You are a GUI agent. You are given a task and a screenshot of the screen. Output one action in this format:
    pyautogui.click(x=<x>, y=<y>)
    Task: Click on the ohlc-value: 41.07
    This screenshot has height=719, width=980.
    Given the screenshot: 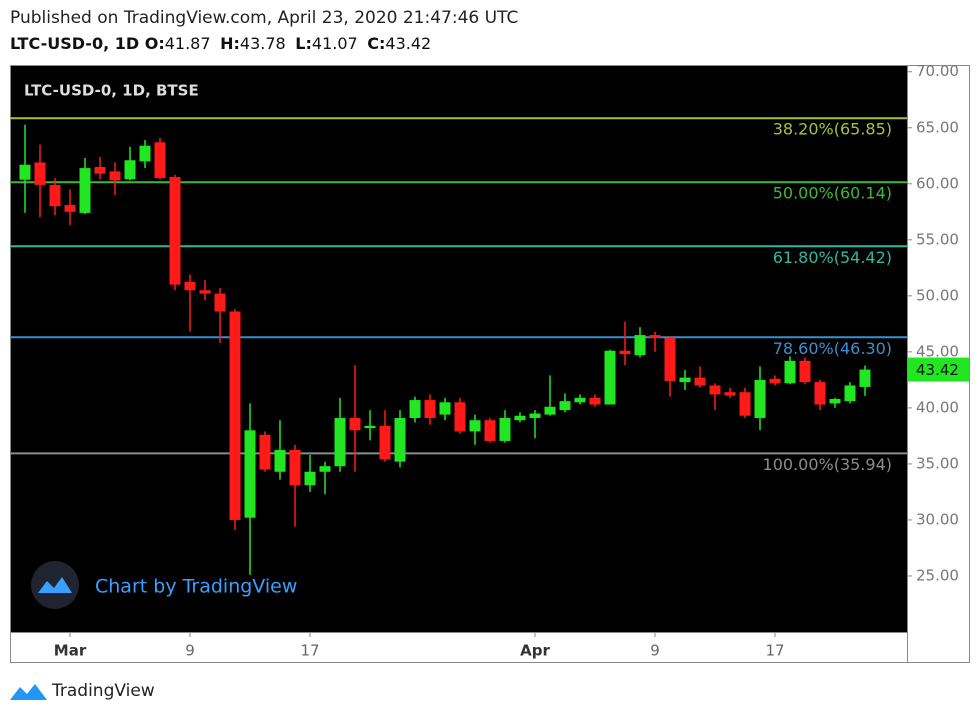 What is the action you would take?
    pyautogui.click(x=334, y=43)
    